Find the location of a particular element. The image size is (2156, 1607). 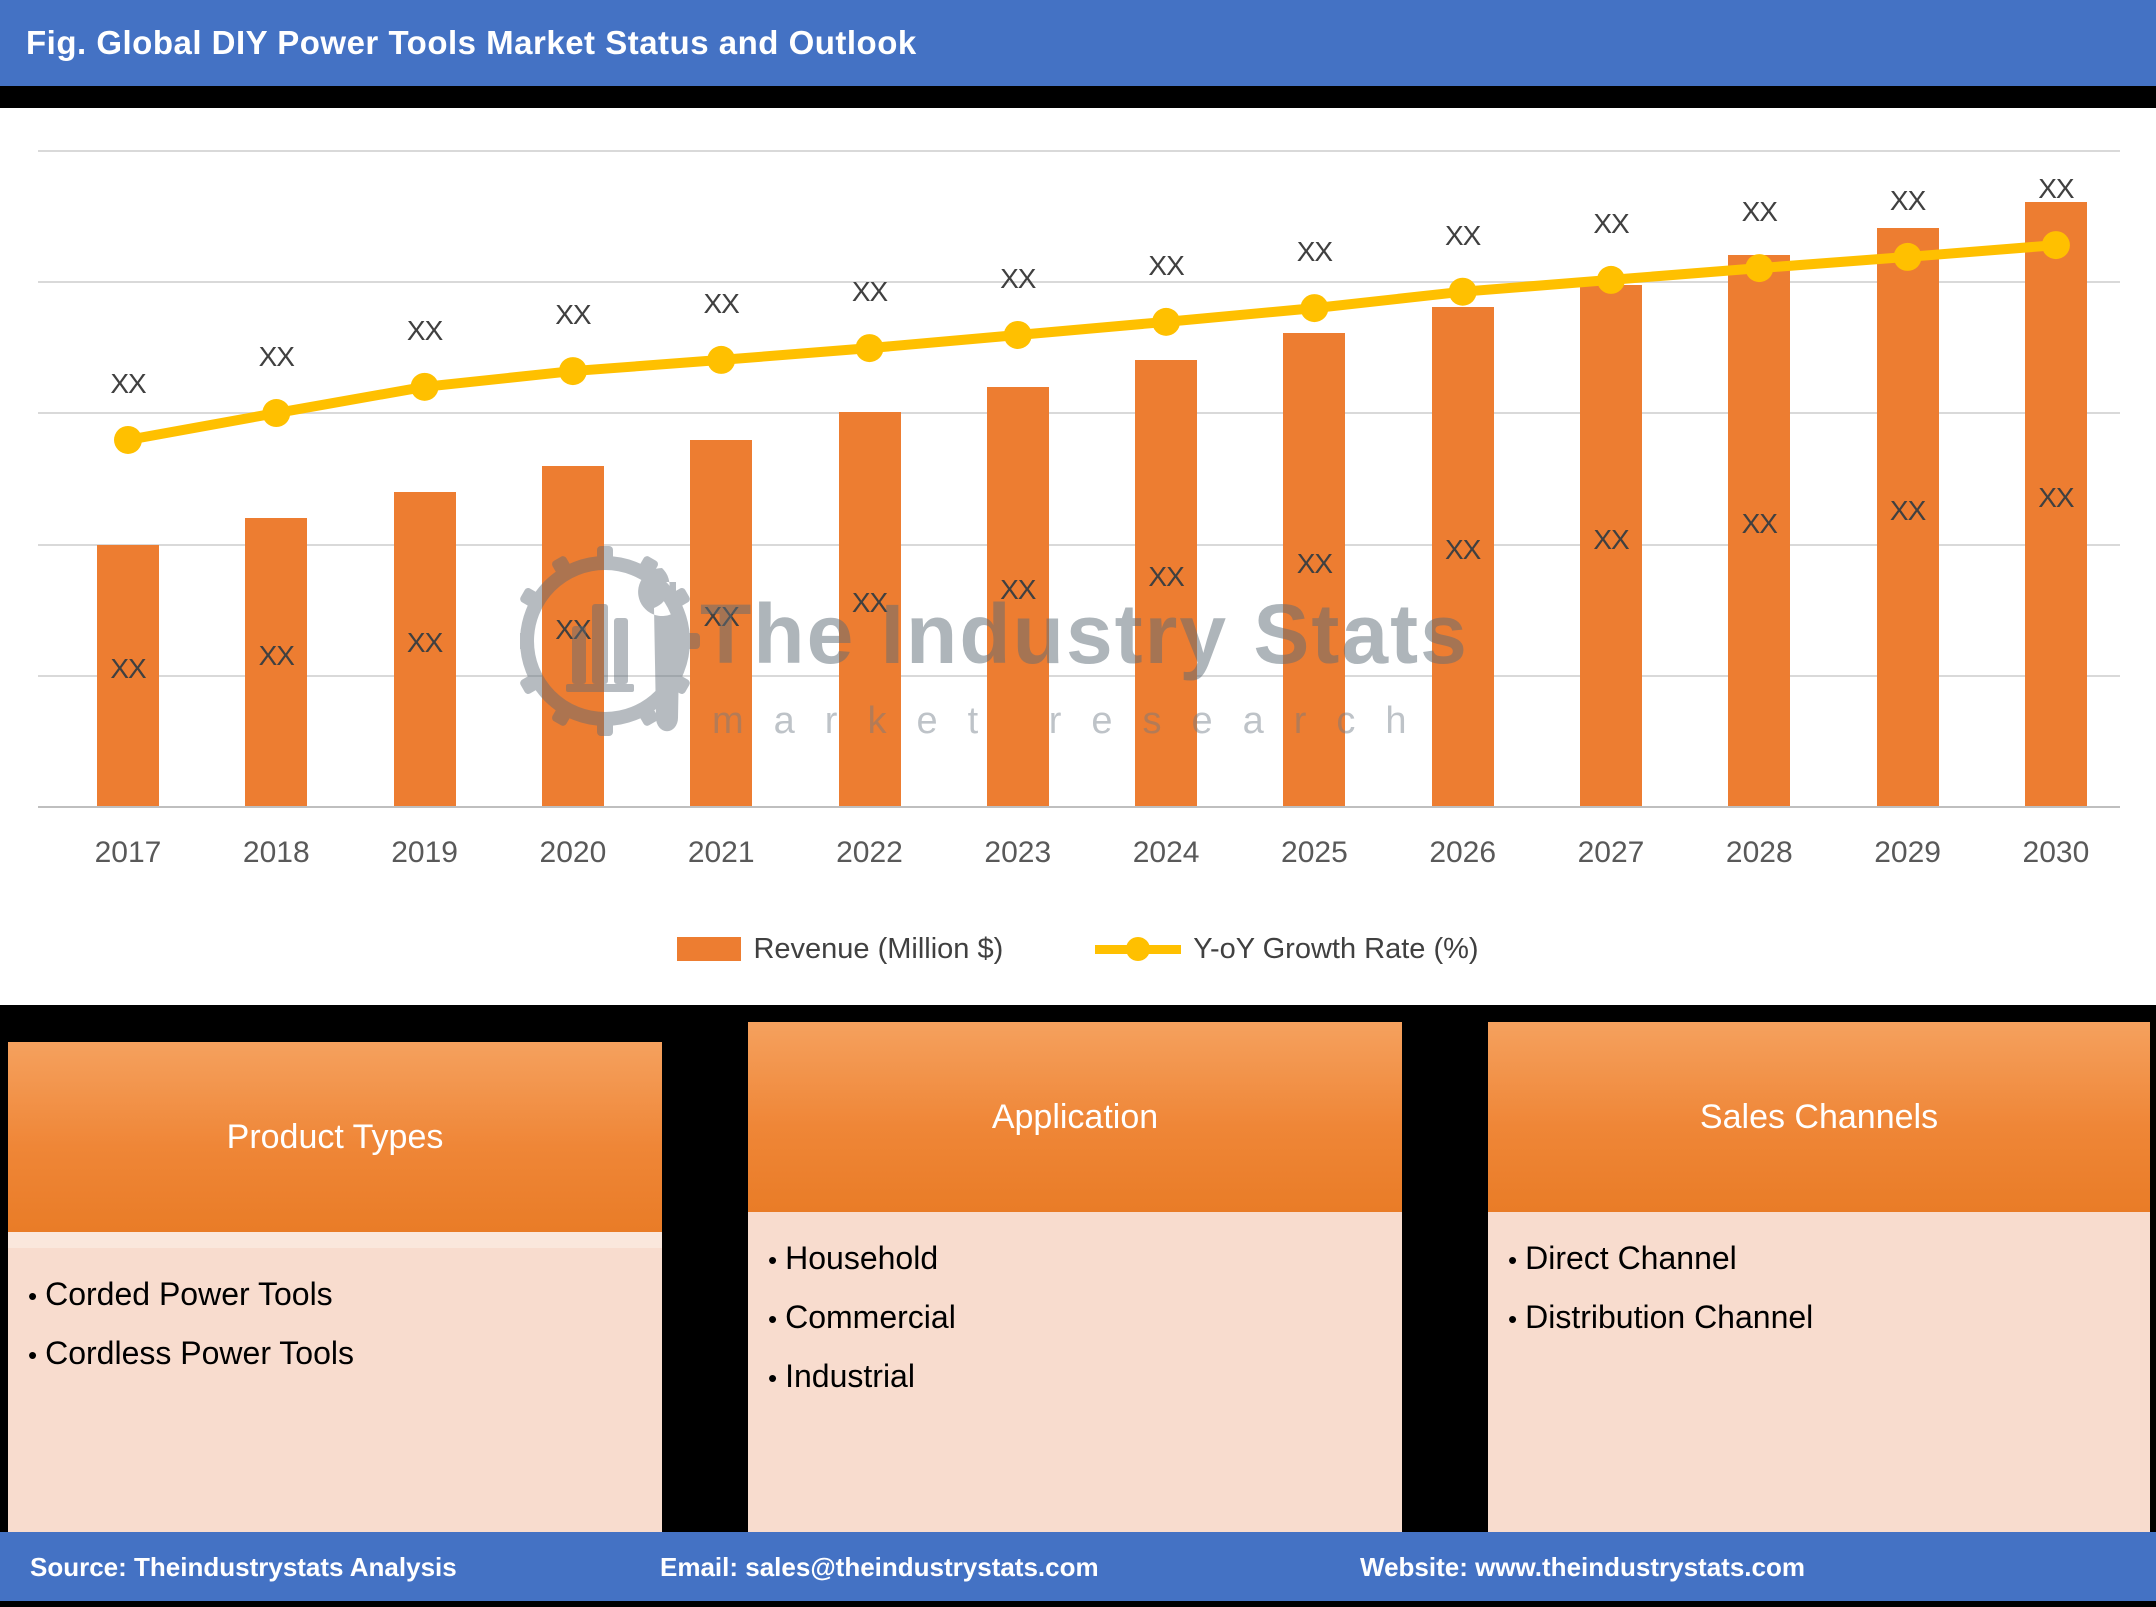

line-marker-2021 is located at coordinates (721, 359).